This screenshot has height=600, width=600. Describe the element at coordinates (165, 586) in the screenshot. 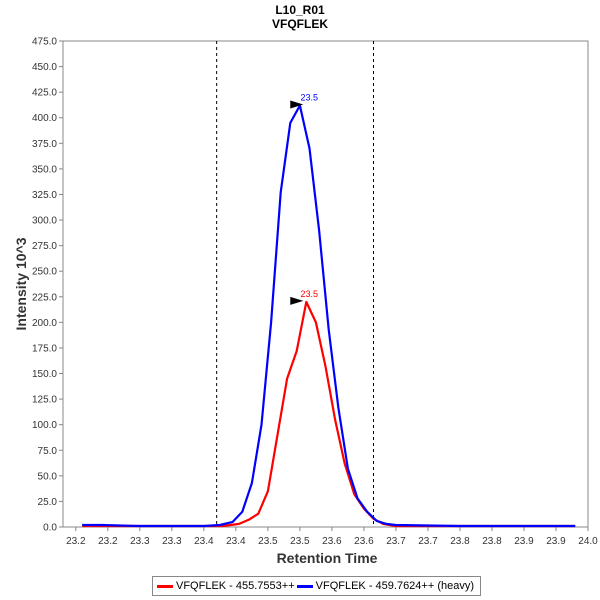

I see `legend-swatch-light` at that location.